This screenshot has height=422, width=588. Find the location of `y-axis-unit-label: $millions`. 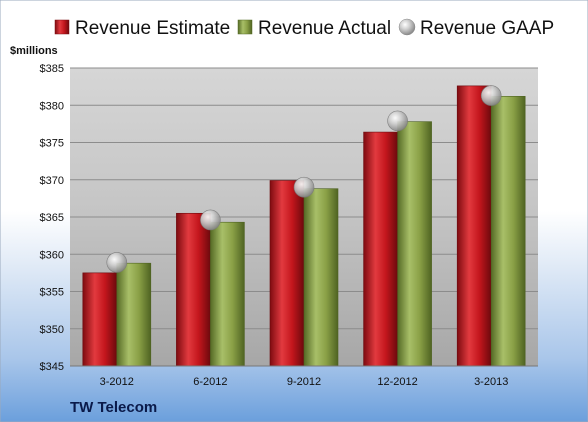

y-axis-unit-label: $millions is located at coordinates (34, 51).